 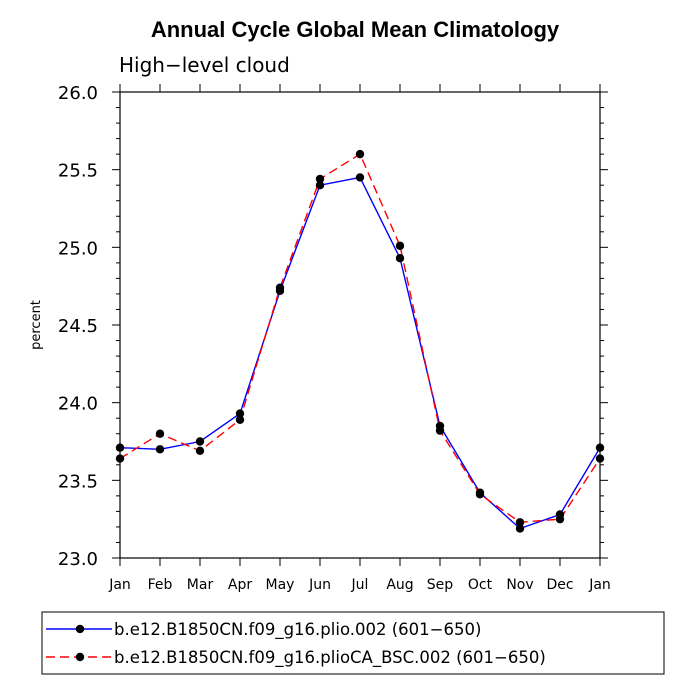 I want to click on legend-box, so click(x=353, y=643).